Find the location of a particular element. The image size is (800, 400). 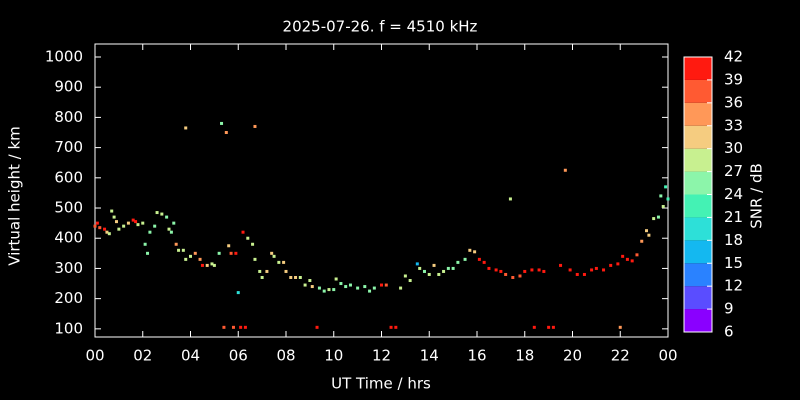

y-tick-label: 400 is located at coordinates (68, 238).